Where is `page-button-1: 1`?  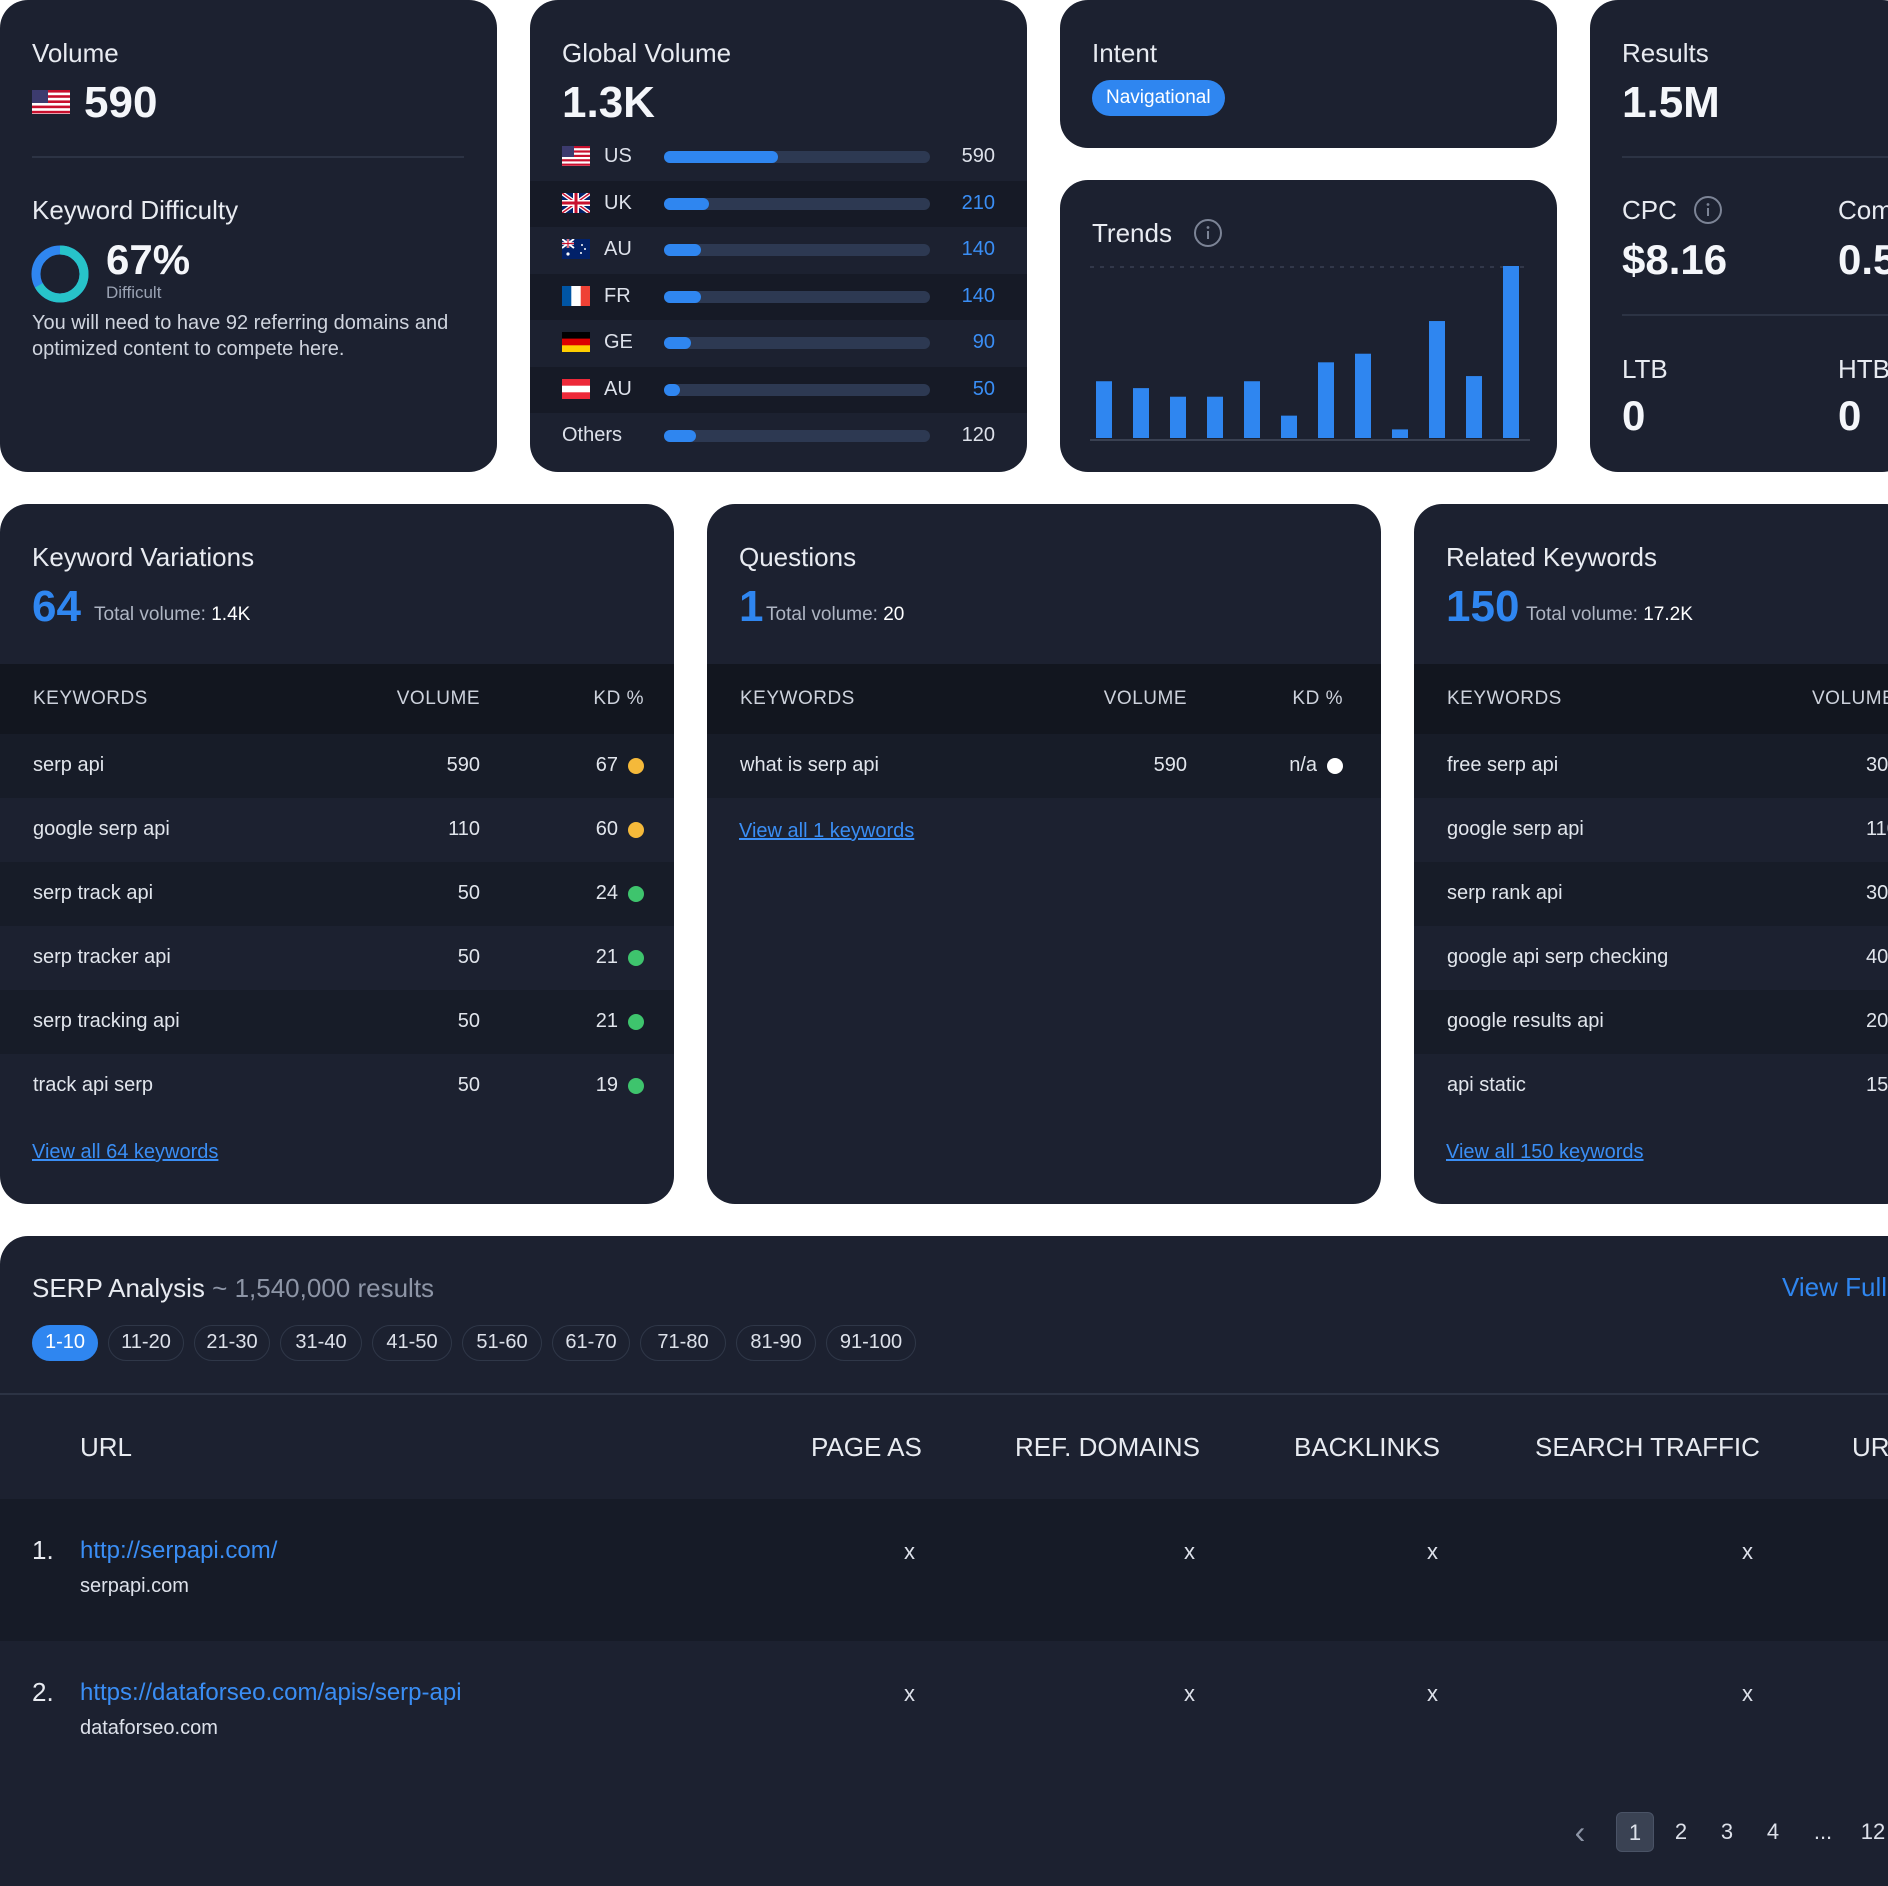 page-button-1: 1 is located at coordinates (1635, 1832).